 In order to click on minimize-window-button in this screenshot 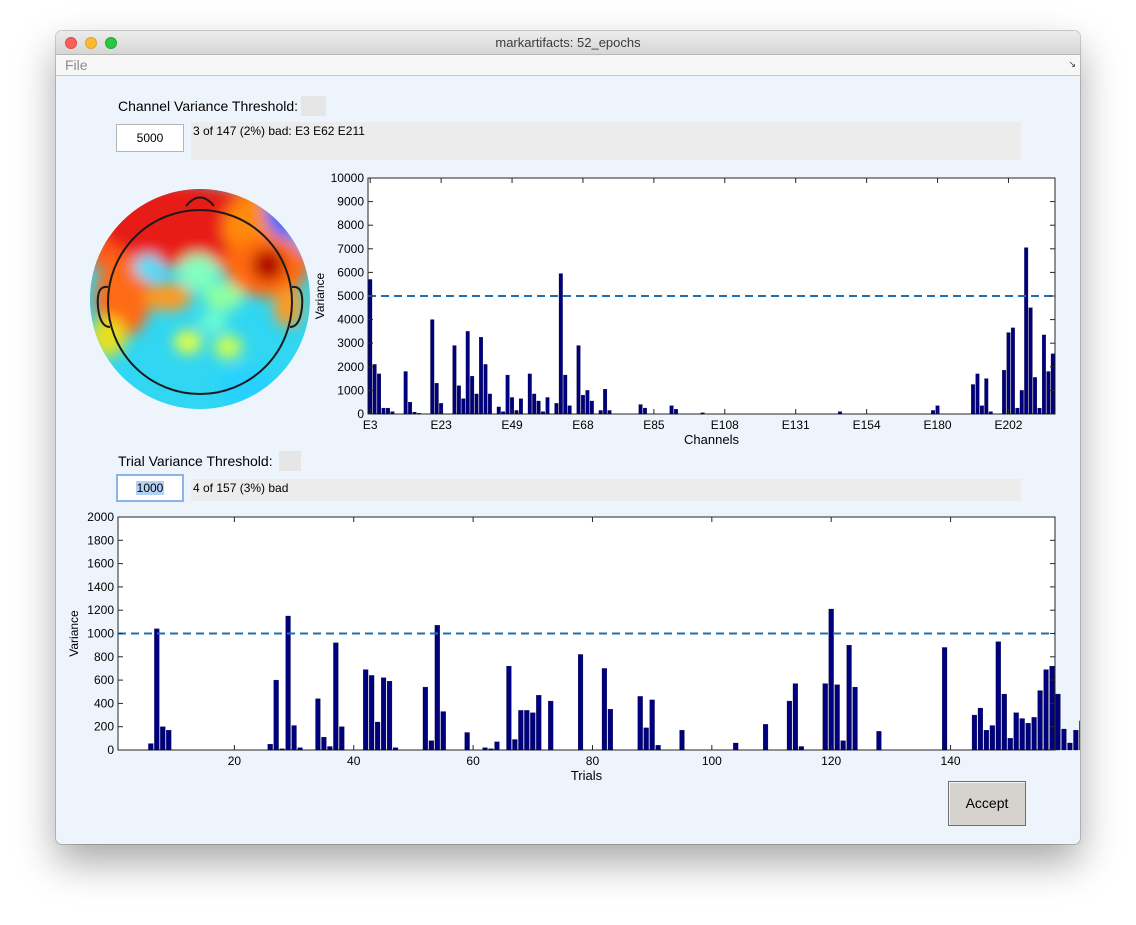, I will do `click(91, 43)`.